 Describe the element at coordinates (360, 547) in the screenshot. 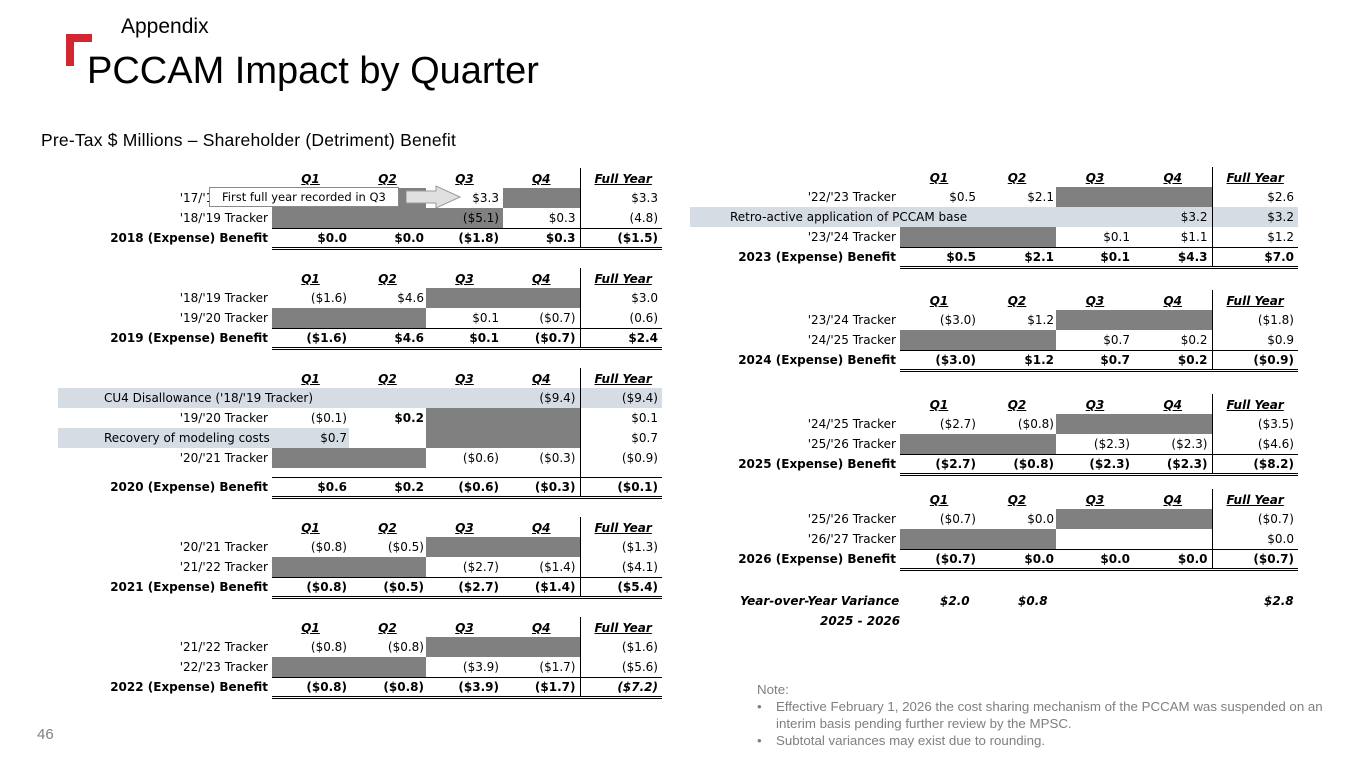

I see `table-row: '20/'21 Tracker ($0.8) ($0.5) ($1.3)` at that location.